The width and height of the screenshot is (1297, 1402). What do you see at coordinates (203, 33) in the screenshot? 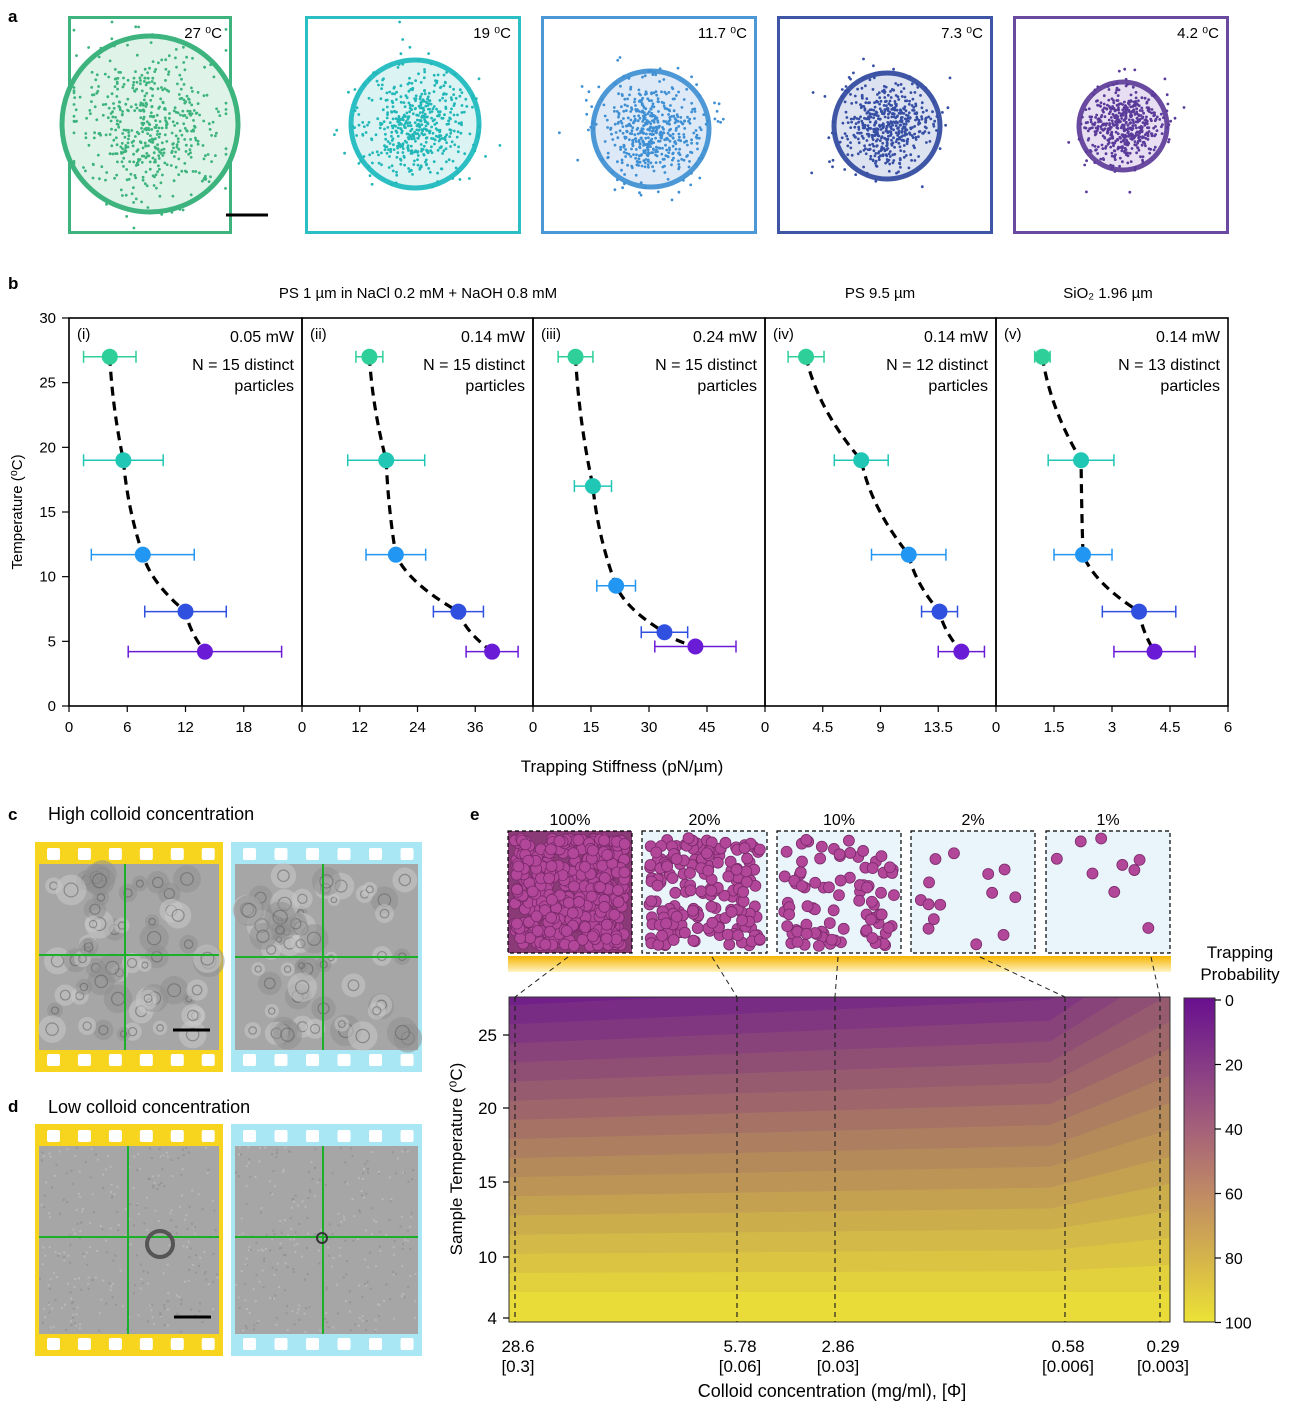
I see `temperature-label: 27 ⁰C` at bounding box center [203, 33].